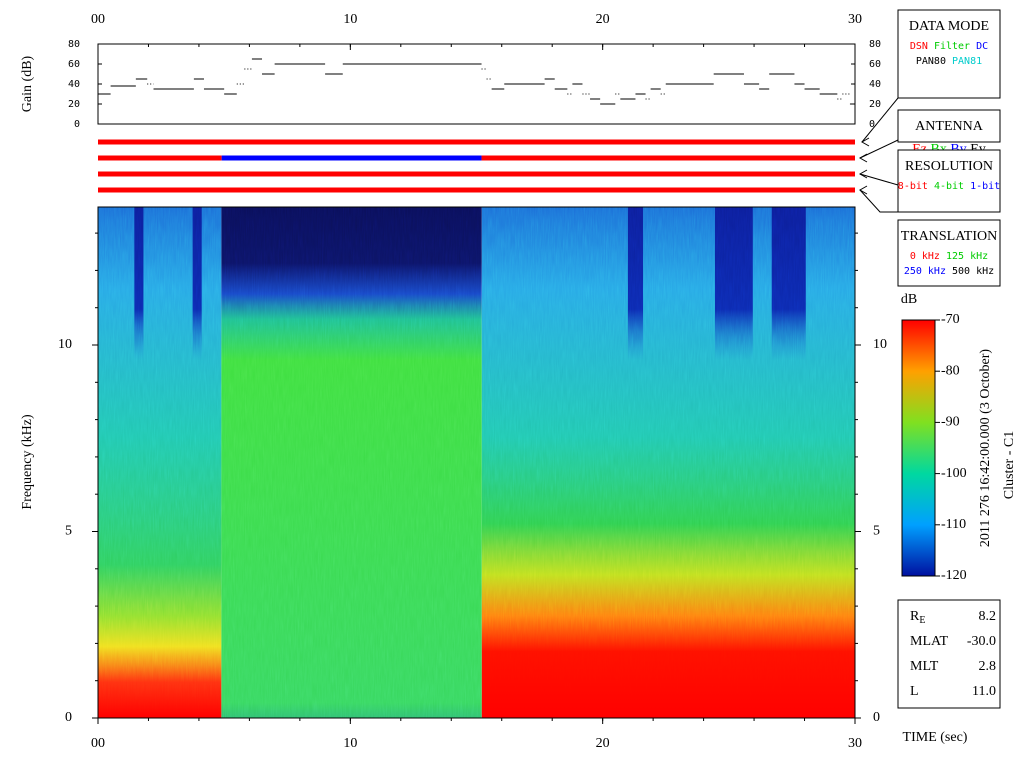 Image resolution: width=1024 pixels, height=768 pixels. What do you see at coordinates (985, 186) in the screenshot?
I see `legend-word: 1-bit` at bounding box center [985, 186].